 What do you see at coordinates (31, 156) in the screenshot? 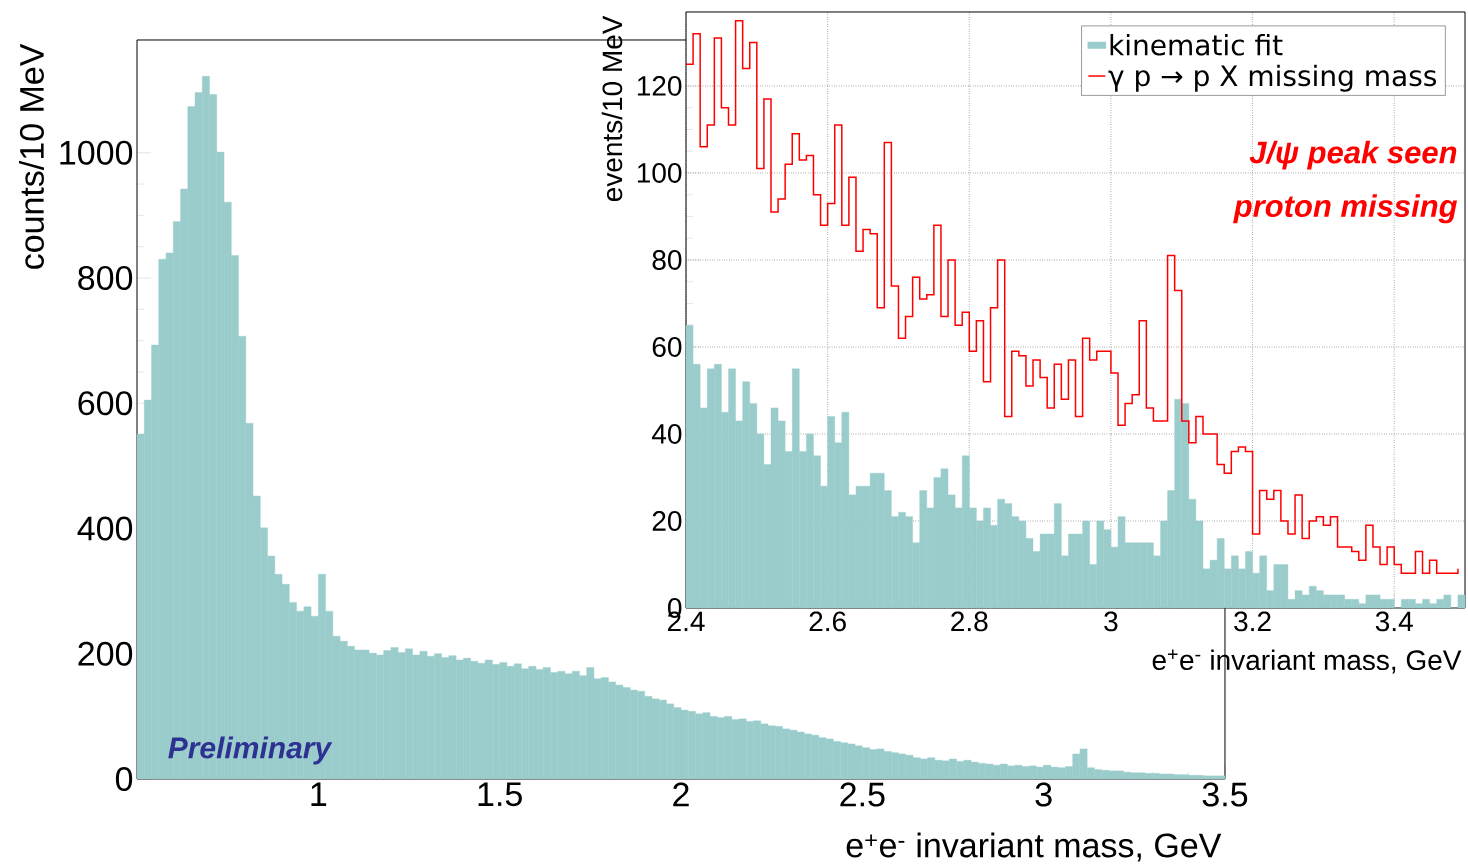
I see `y-axis-title: counts/10 MeV` at bounding box center [31, 156].